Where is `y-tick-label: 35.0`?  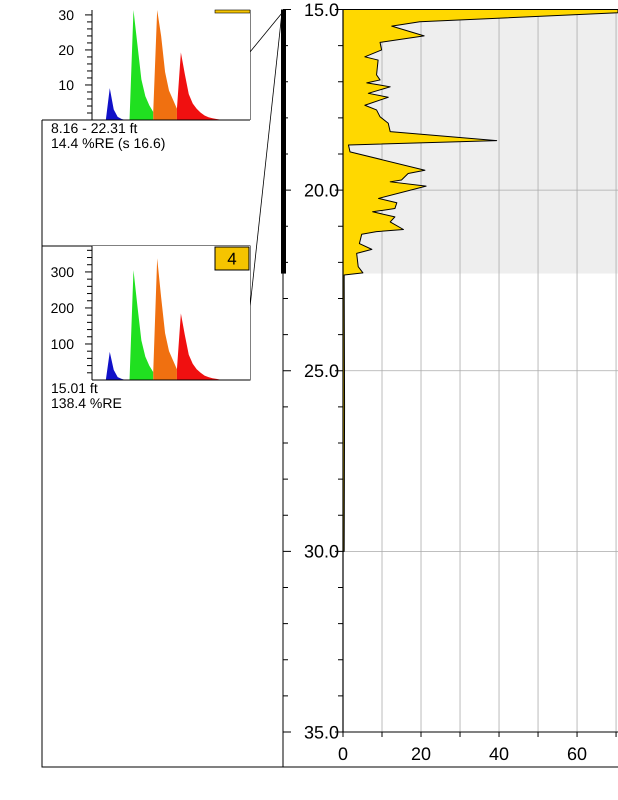 y-tick-label: 35.0 is located at coordinates (321, 732).